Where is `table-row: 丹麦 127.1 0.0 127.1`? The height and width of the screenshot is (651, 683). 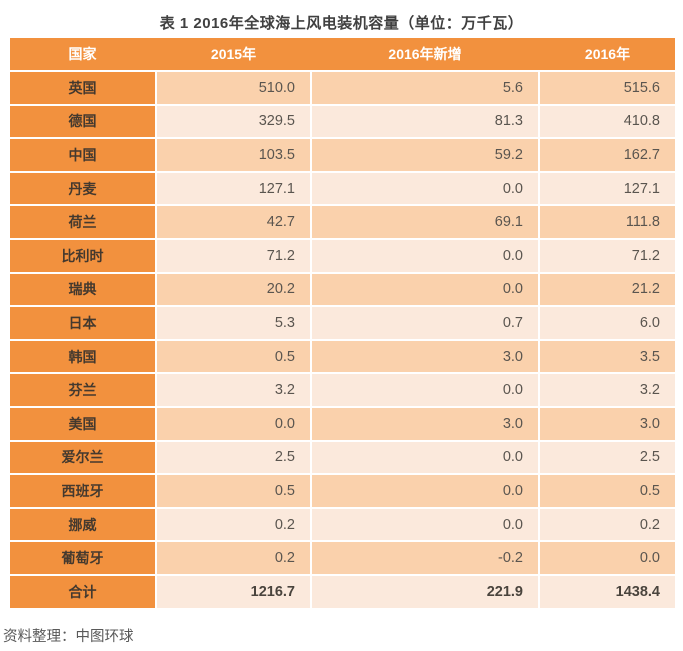 table-row: 丹麦 127.1 0.0 127.1 is located at coordinates (342, 188).